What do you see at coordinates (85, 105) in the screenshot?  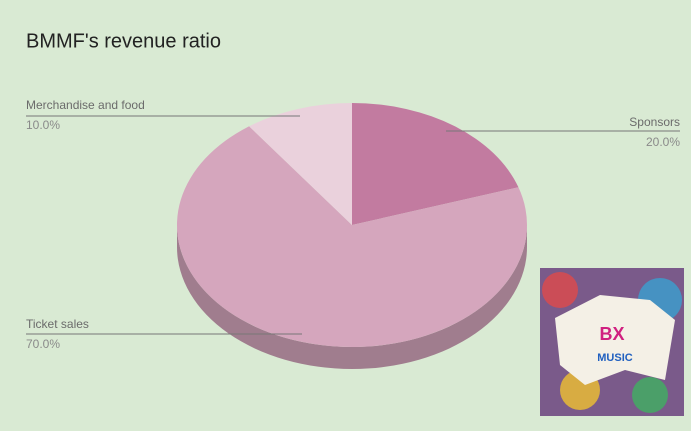 I see `slice-label: Merchandise and food` at bounding box center [85, 105].